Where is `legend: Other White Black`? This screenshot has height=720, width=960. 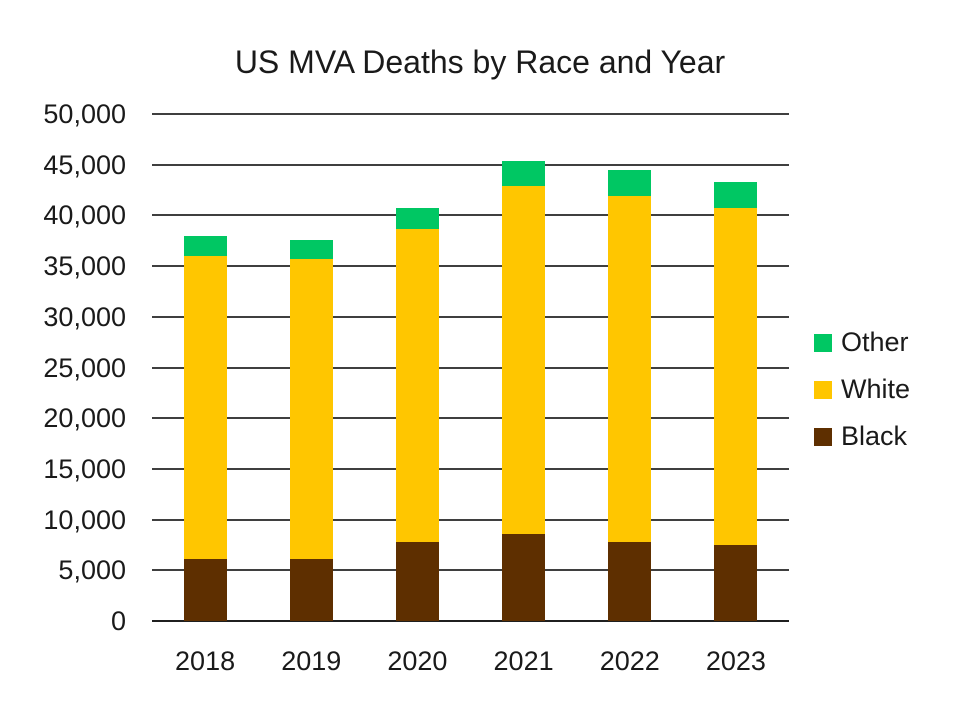
legend: Other White Black is located at coordinates (862, 389).